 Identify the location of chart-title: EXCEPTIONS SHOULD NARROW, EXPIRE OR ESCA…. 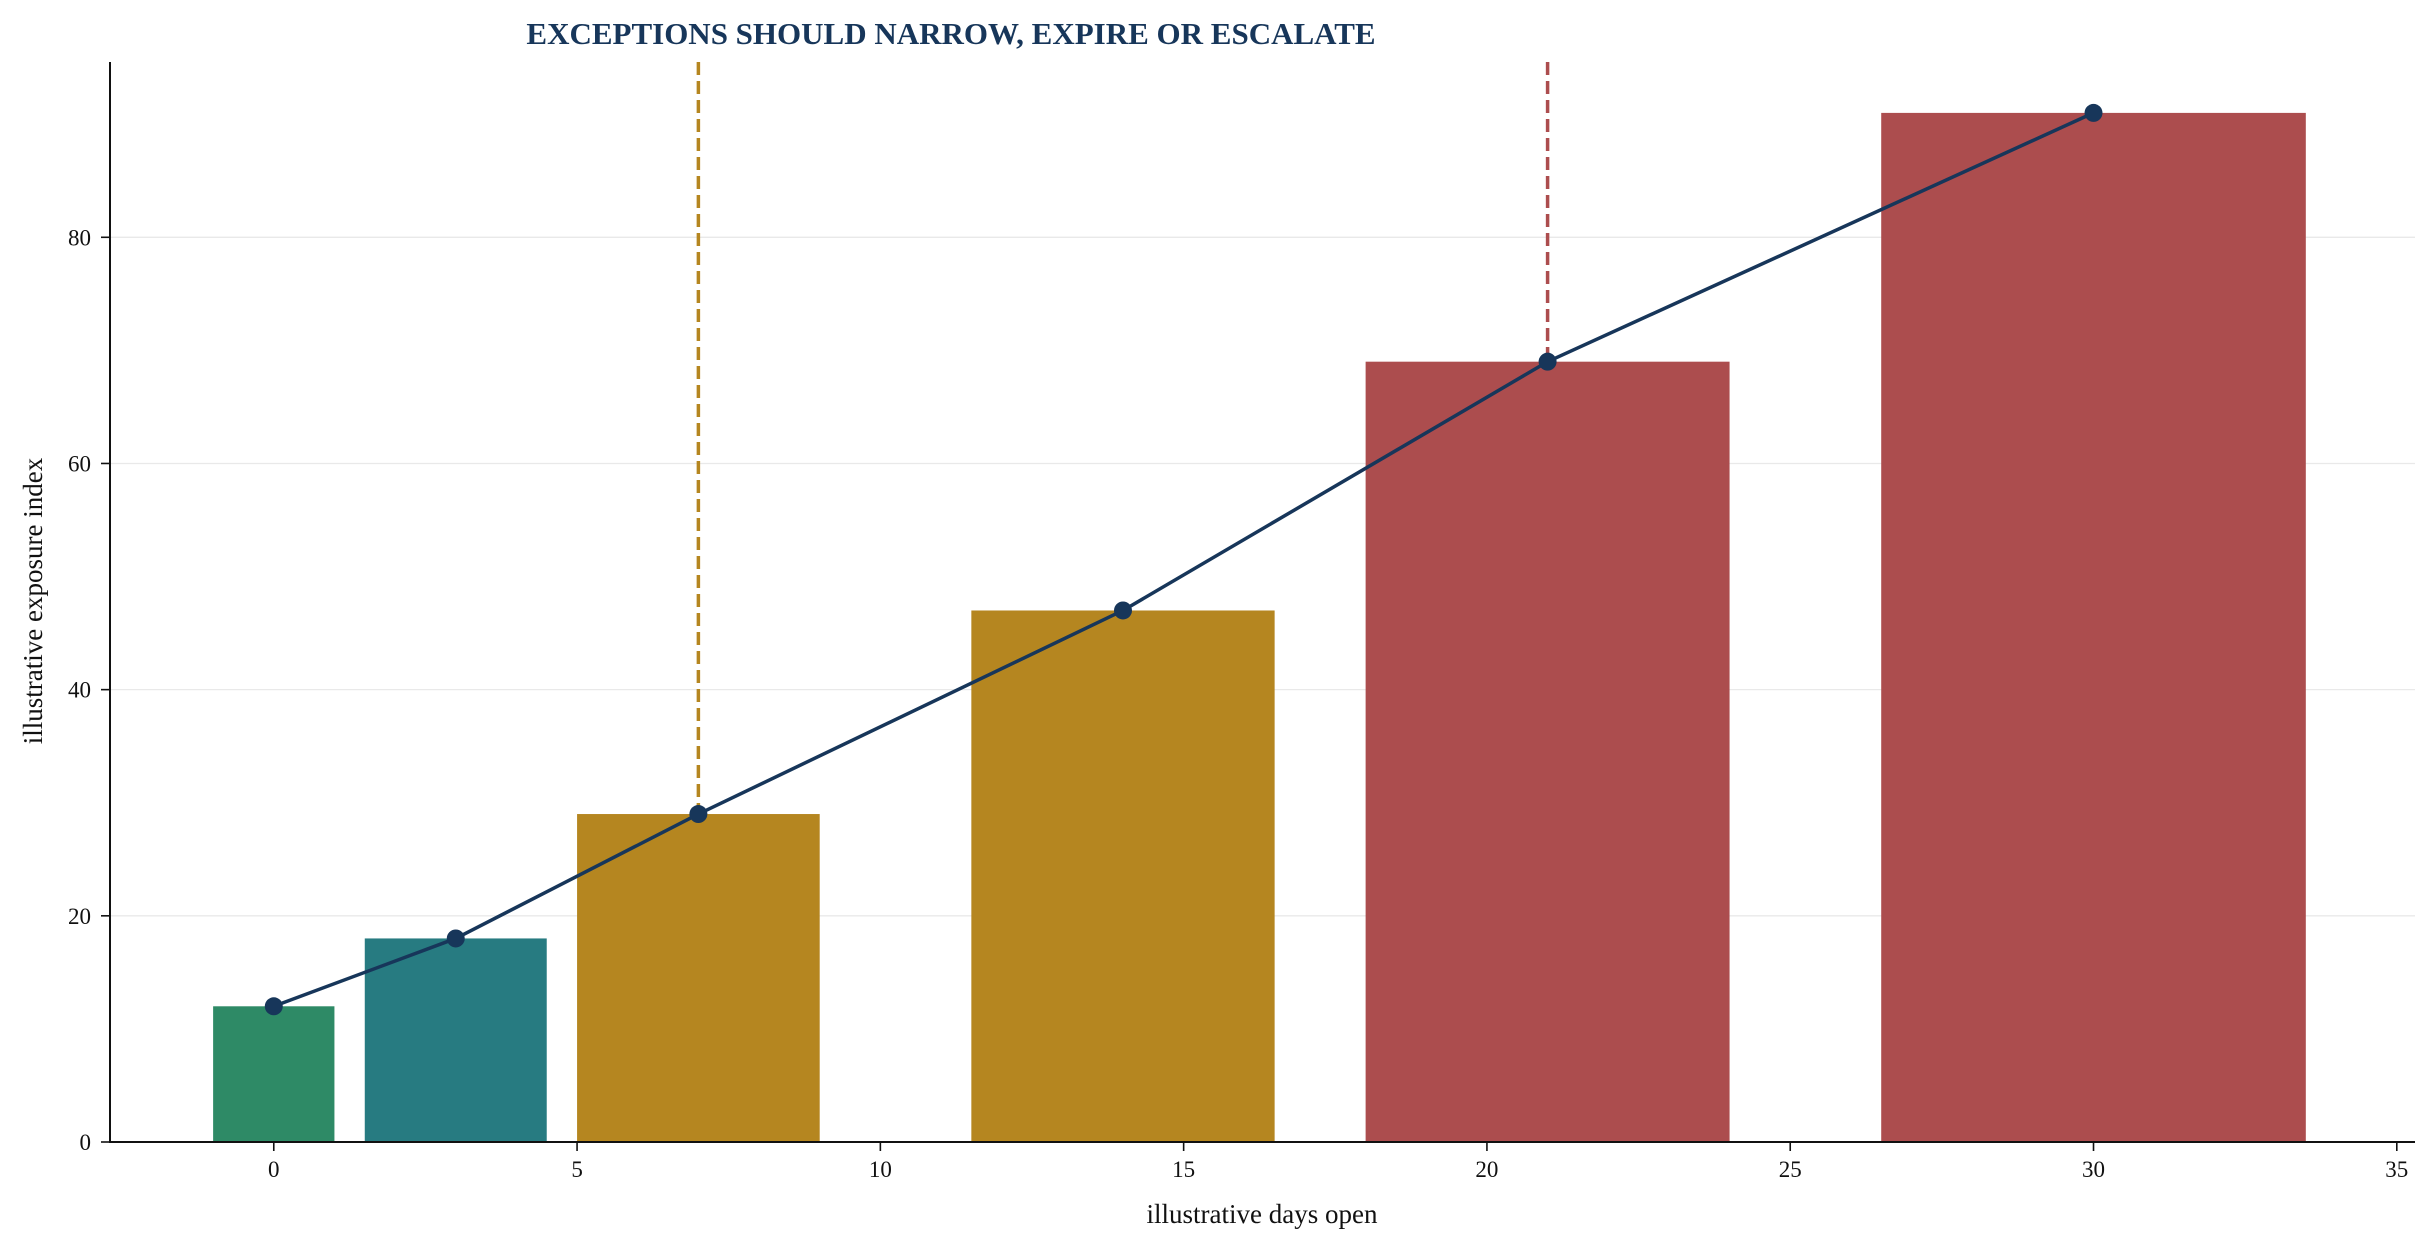
(950, 33).